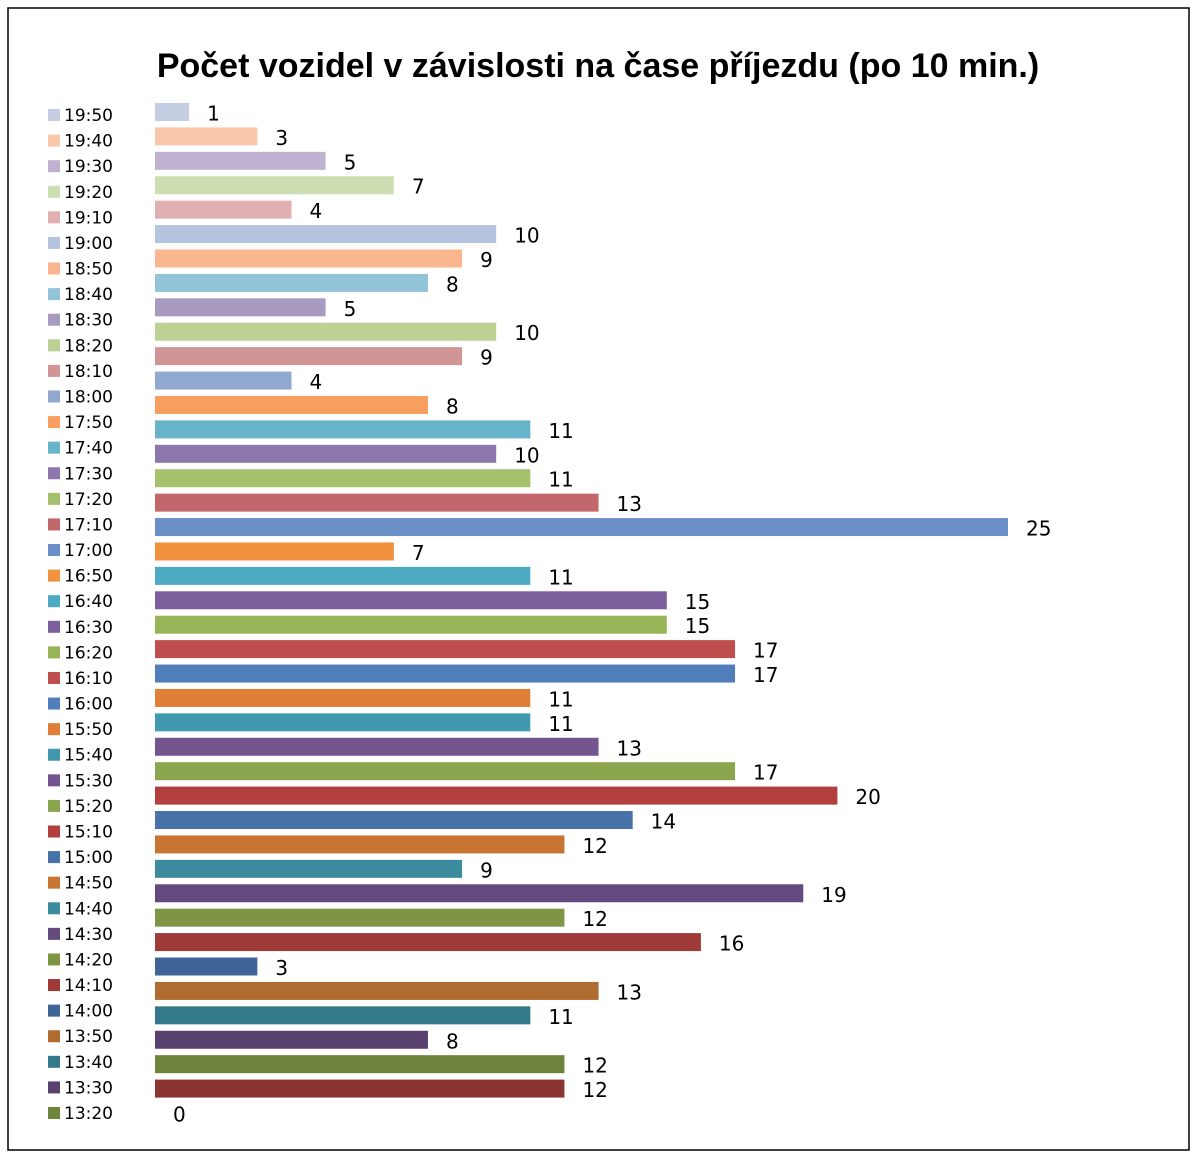 The image size is (1197, 1155). Describe the element at coordinates (88, 218) in the screenshot. I see `legend-label: 19:10` at that location.